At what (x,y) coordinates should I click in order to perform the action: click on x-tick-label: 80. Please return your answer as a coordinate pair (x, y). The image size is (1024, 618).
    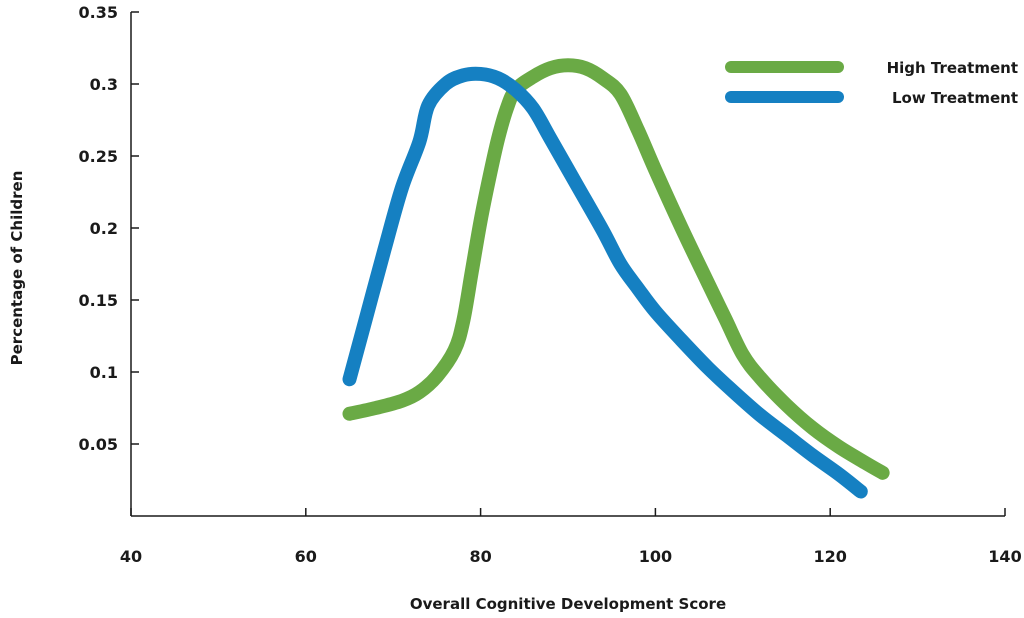
    Looking at the image, I should click on (480, 556).